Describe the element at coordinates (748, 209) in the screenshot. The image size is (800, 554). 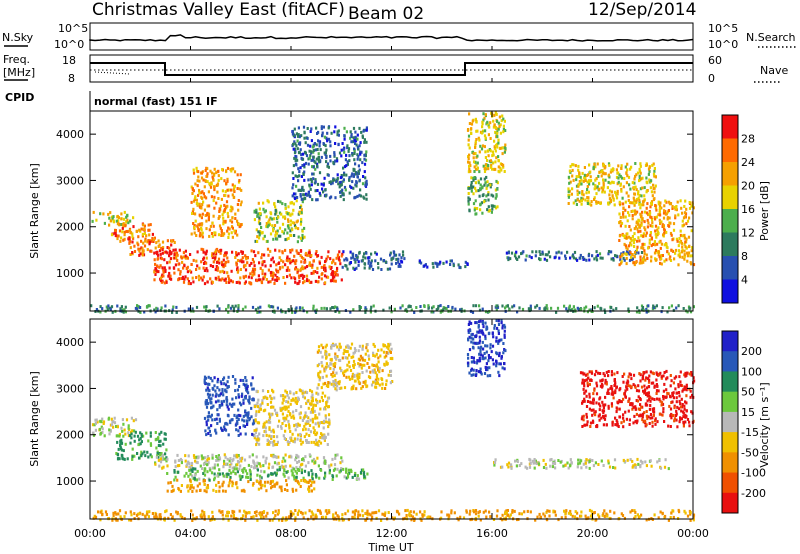
I see `colorbar-tick-label: 16` at that location.